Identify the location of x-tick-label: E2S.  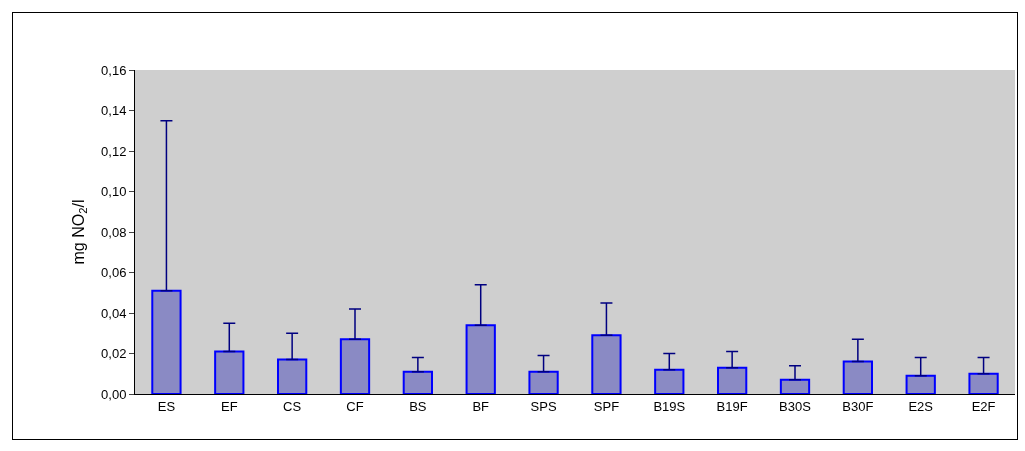
(921, 406).